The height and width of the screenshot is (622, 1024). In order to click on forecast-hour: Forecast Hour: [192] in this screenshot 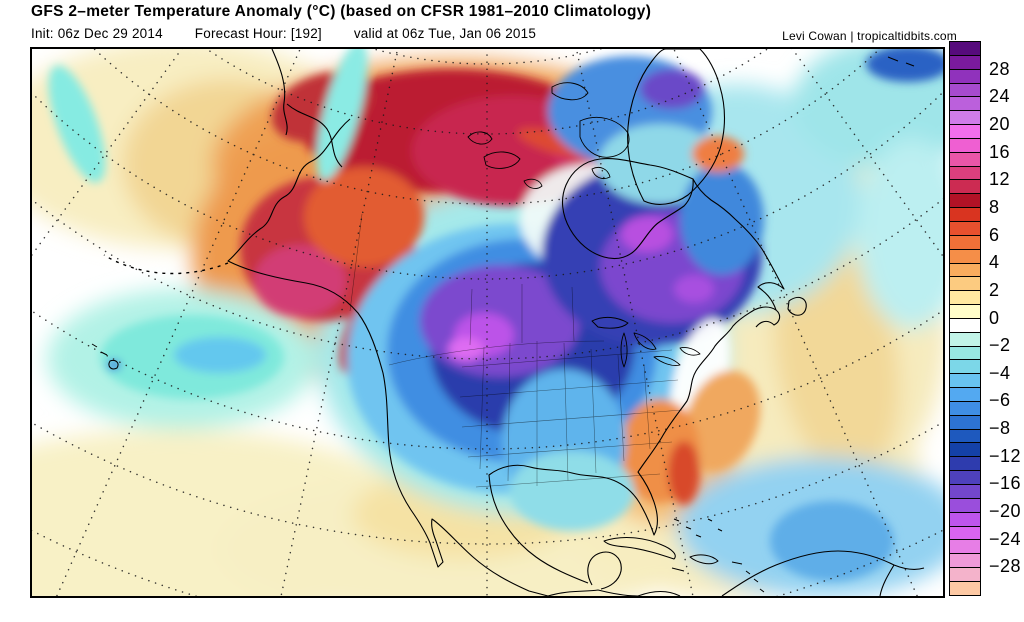, I will do `click(258, 33)`.